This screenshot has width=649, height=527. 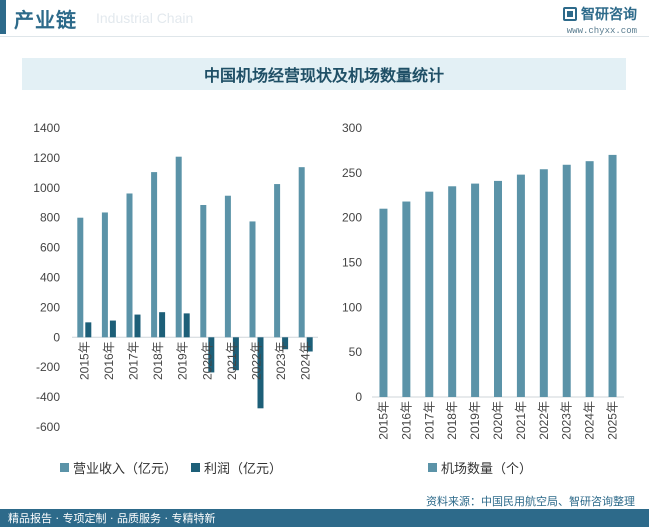 I want to click on left-y-tick-label: -200, so click(x=48, y=367).